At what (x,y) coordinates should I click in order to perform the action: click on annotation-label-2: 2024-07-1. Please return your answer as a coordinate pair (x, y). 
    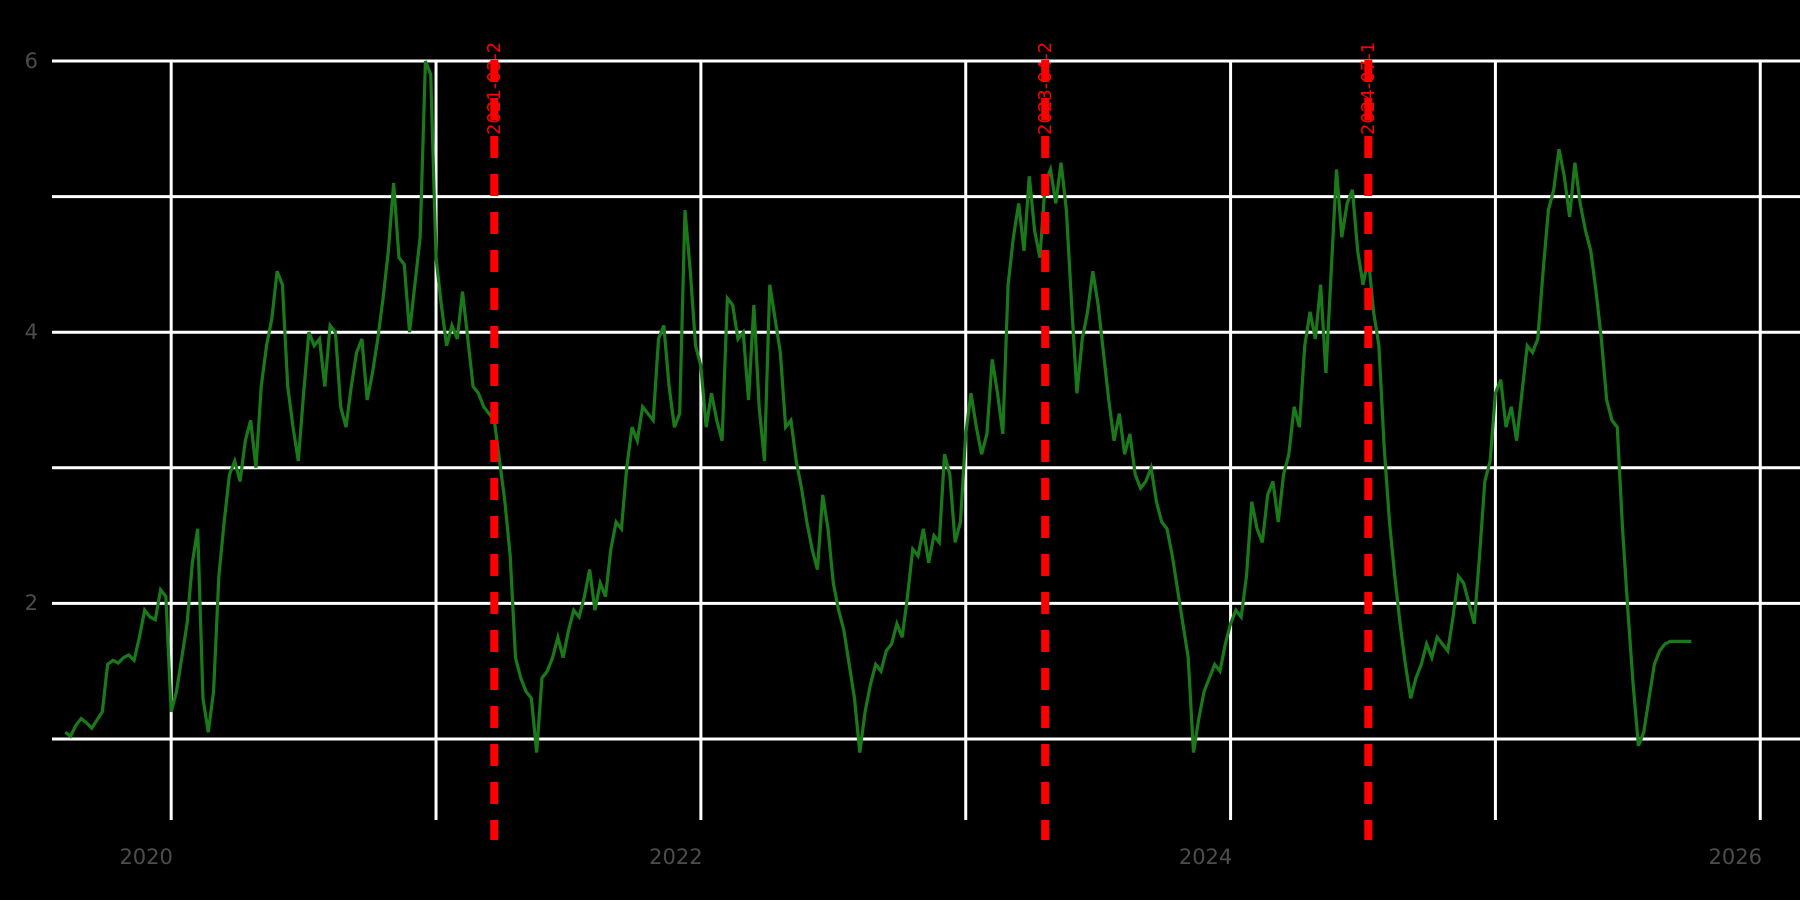
    Looking at the image, I should click on (1369, 88).